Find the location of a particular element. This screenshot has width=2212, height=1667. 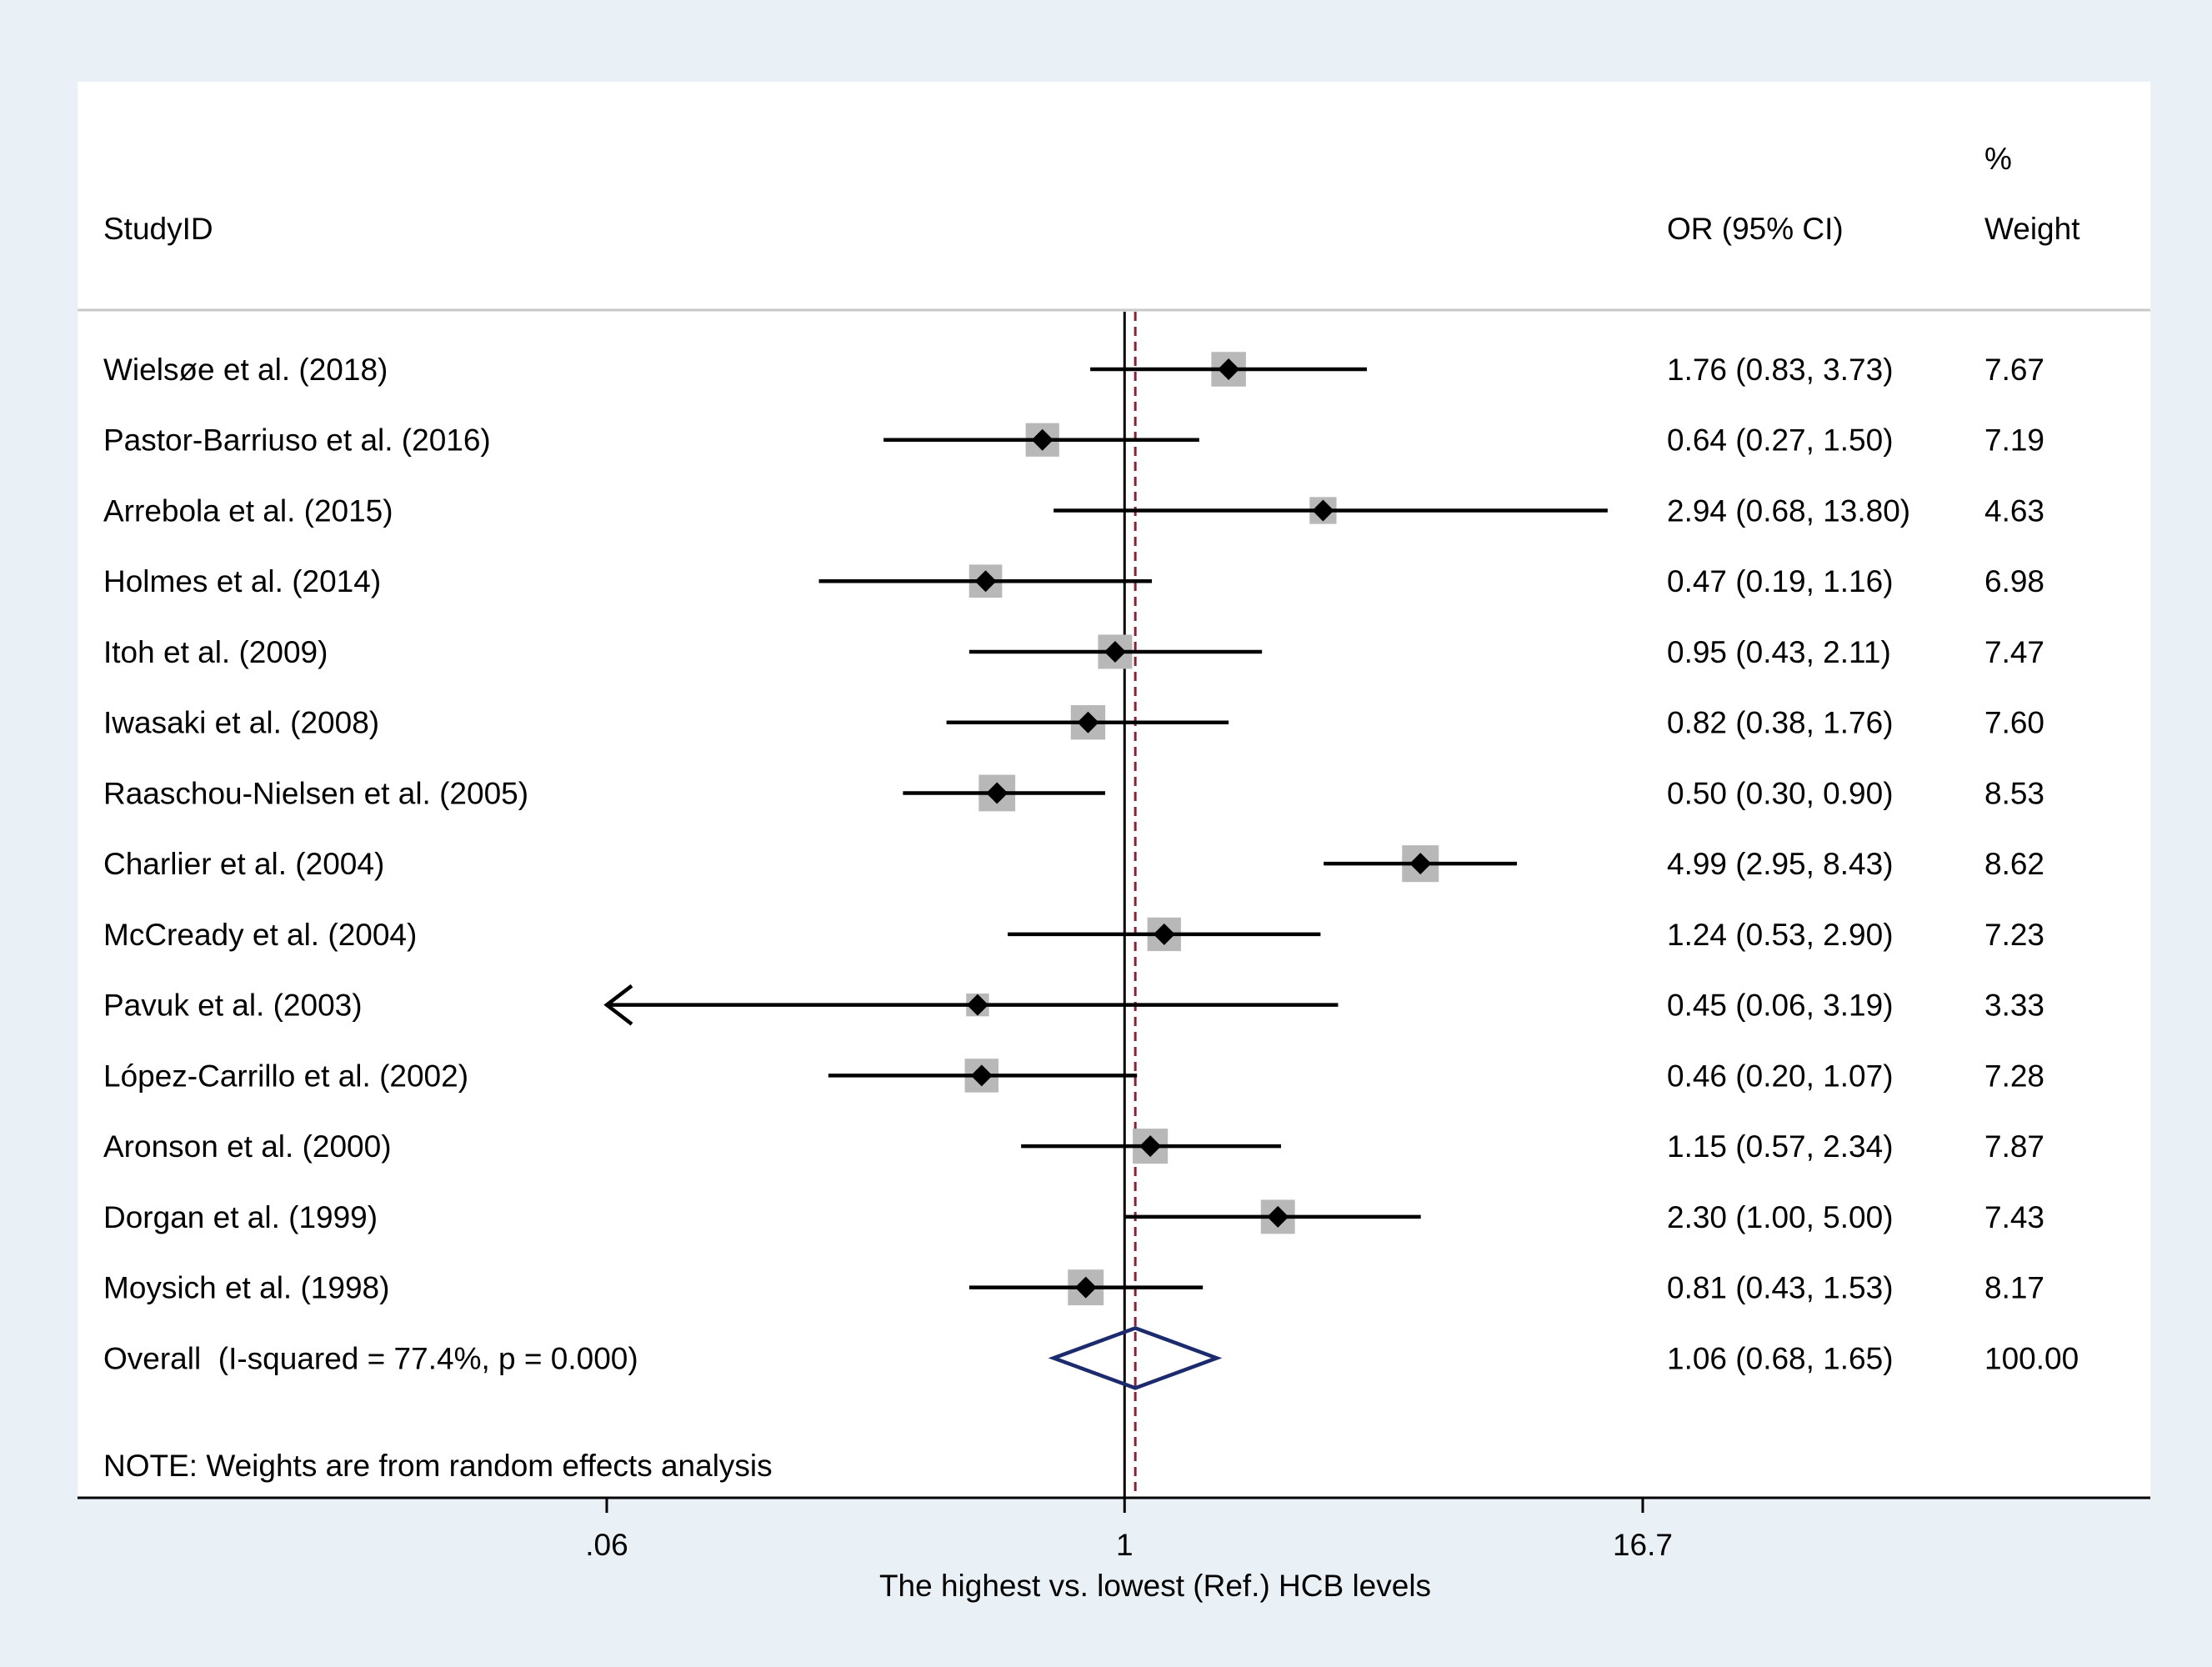

or-ci-header: OR (95% CI) is located at coordinates (1755, 229).